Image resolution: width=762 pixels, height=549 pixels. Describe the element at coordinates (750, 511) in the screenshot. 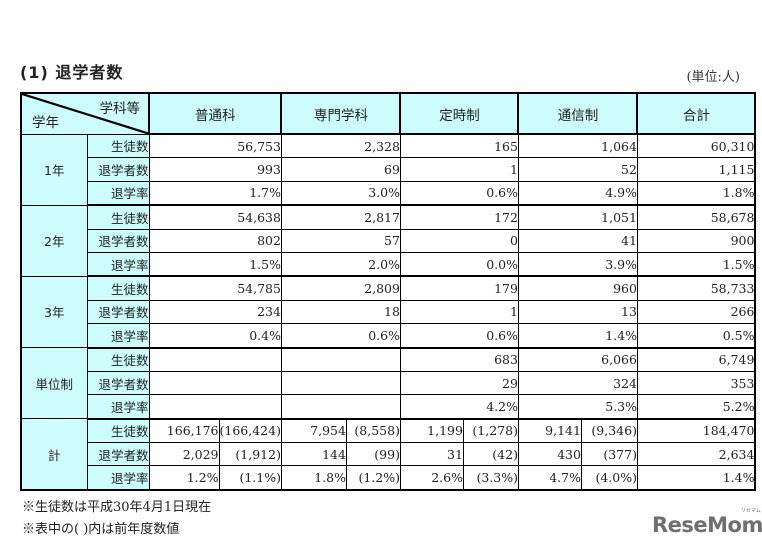

I see `logo-ruby: リセマム` at that location.